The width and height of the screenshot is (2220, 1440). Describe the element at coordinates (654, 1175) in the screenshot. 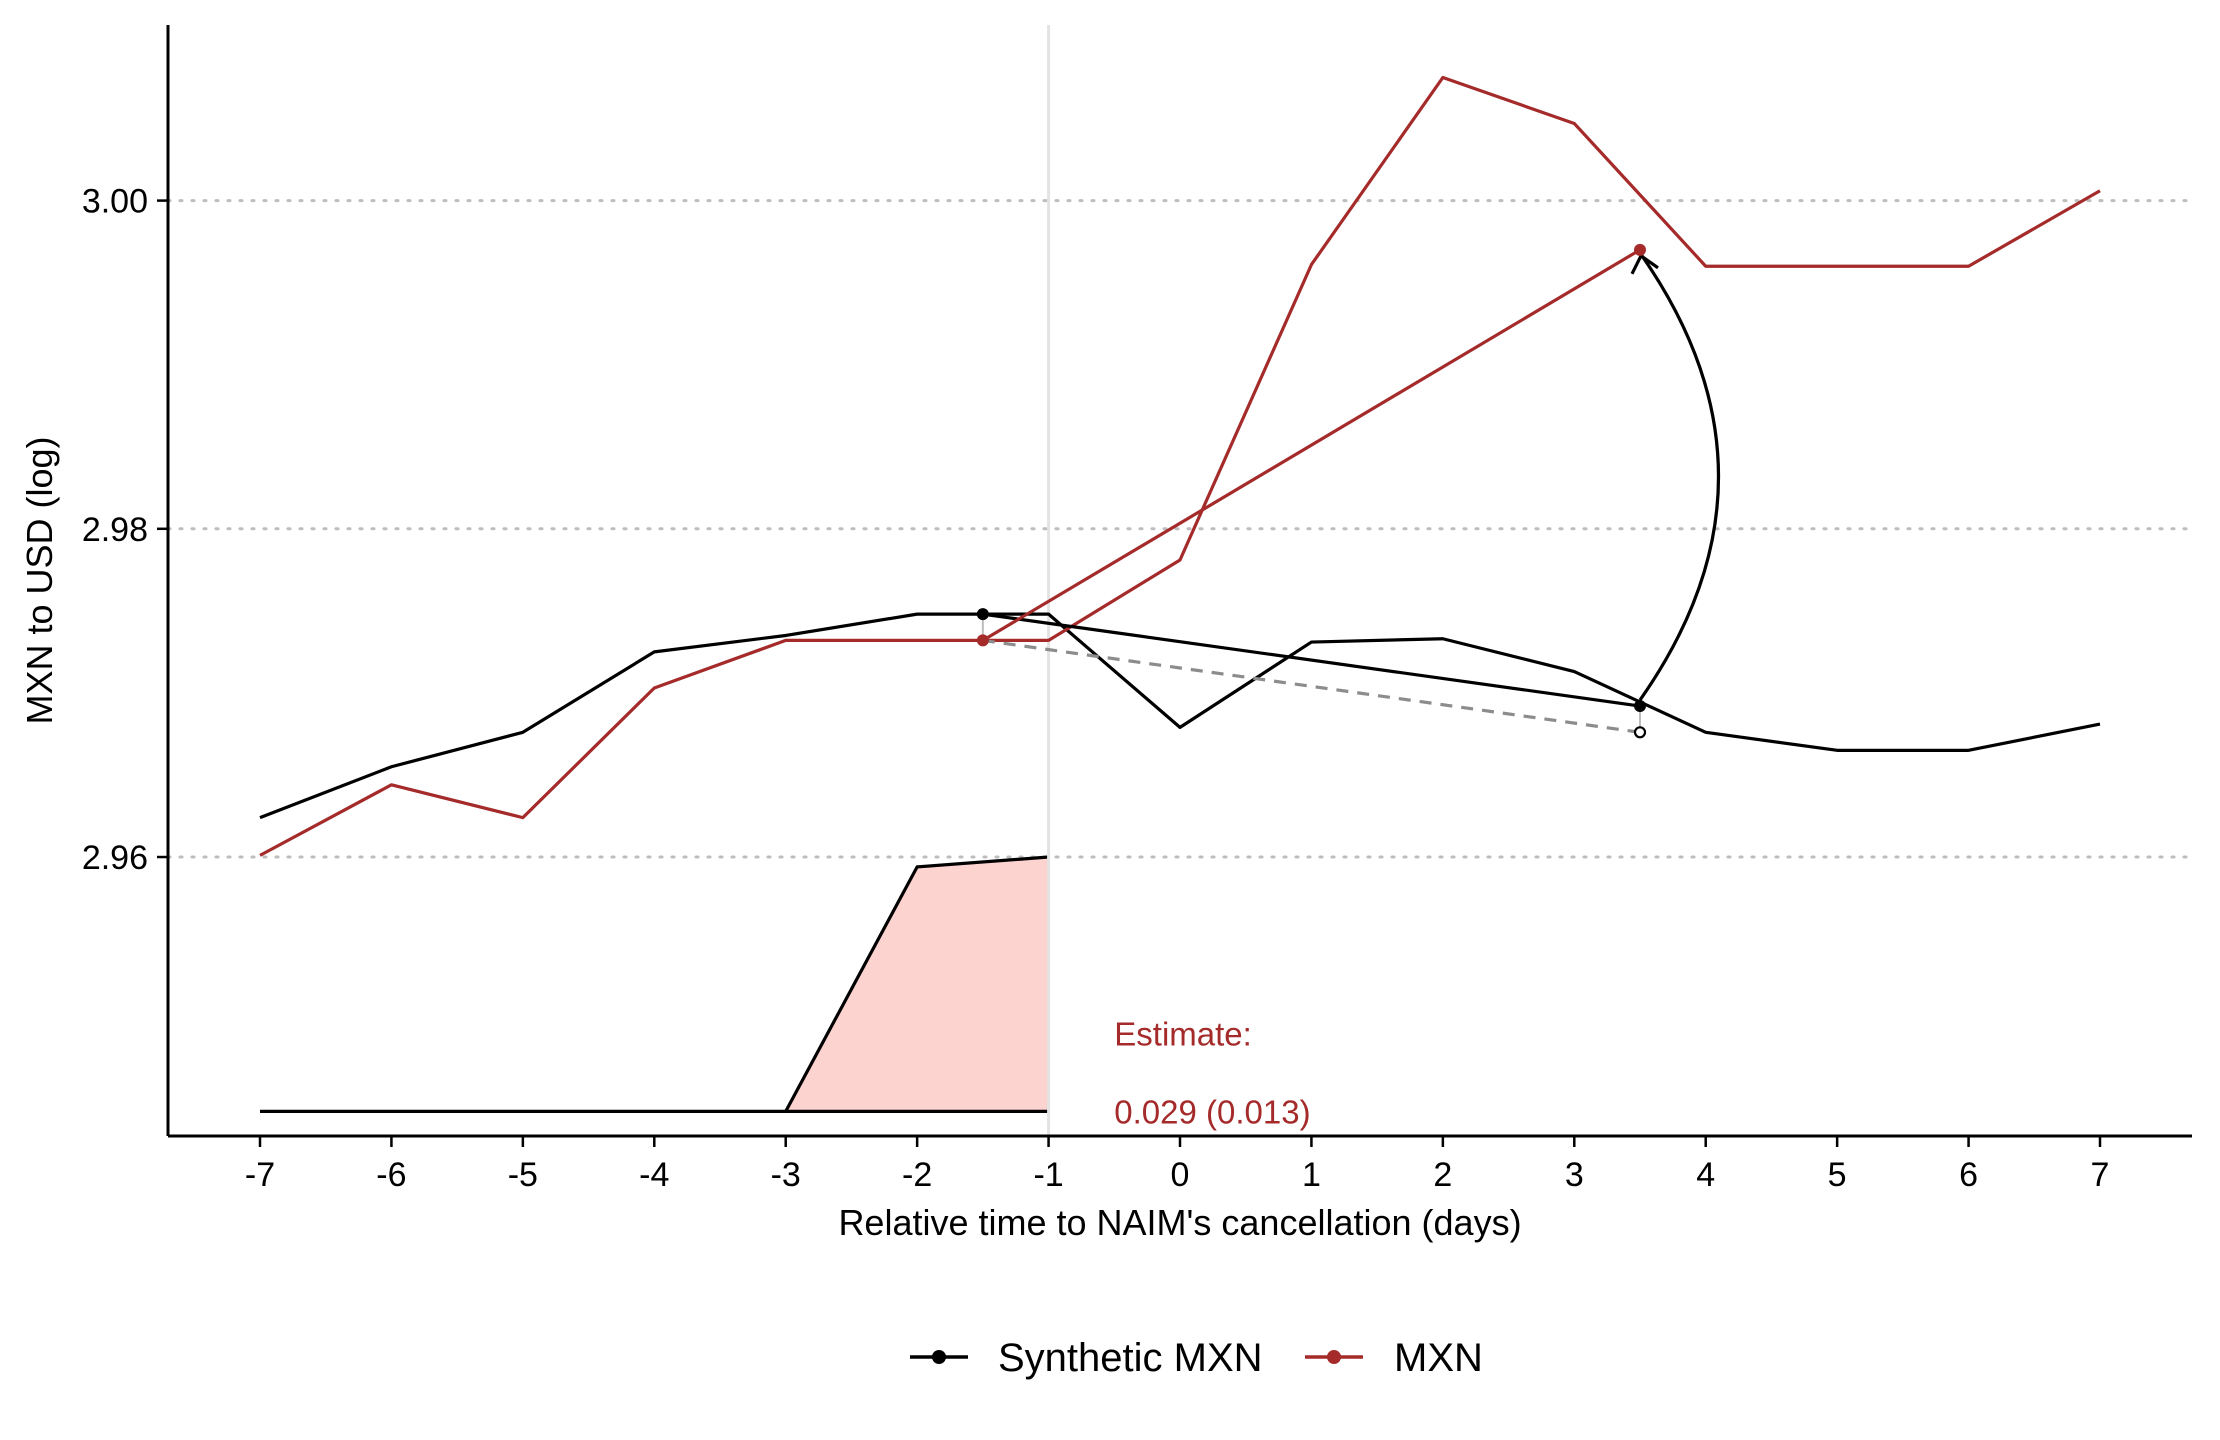

I see `x-tick-label: -4` at that location.